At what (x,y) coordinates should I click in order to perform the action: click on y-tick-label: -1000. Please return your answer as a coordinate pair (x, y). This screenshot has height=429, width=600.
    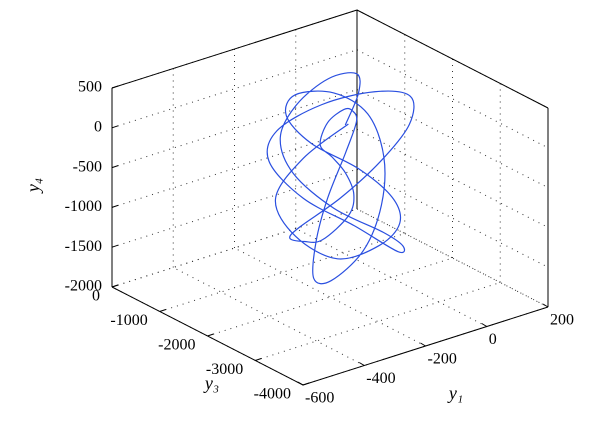
    Looking at the image, I should click on (128, 320).